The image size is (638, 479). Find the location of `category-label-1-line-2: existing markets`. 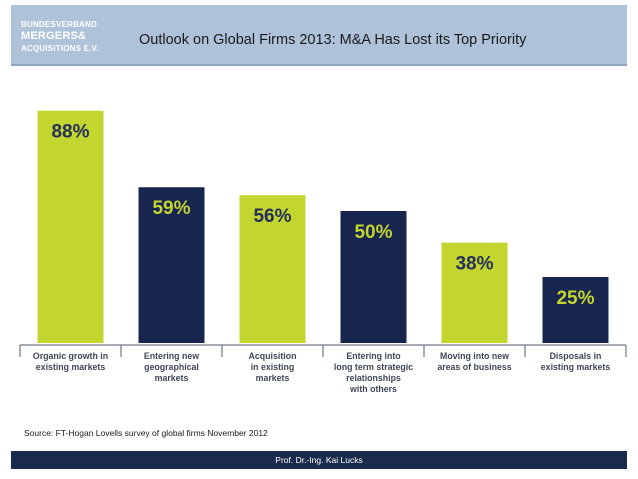

category-label-1-line-2: existing markets is located at coordinates (71, 367).